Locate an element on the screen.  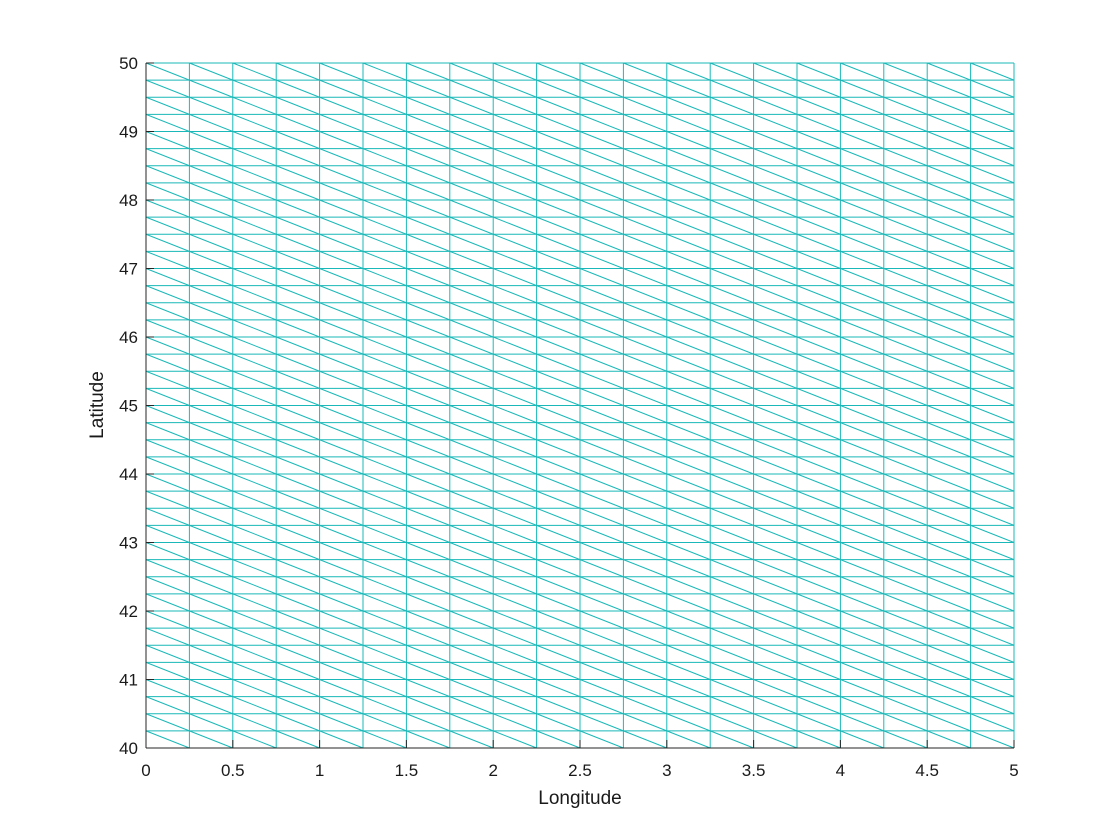
y-tick-label: 44 is located at coordinates (128, 474).